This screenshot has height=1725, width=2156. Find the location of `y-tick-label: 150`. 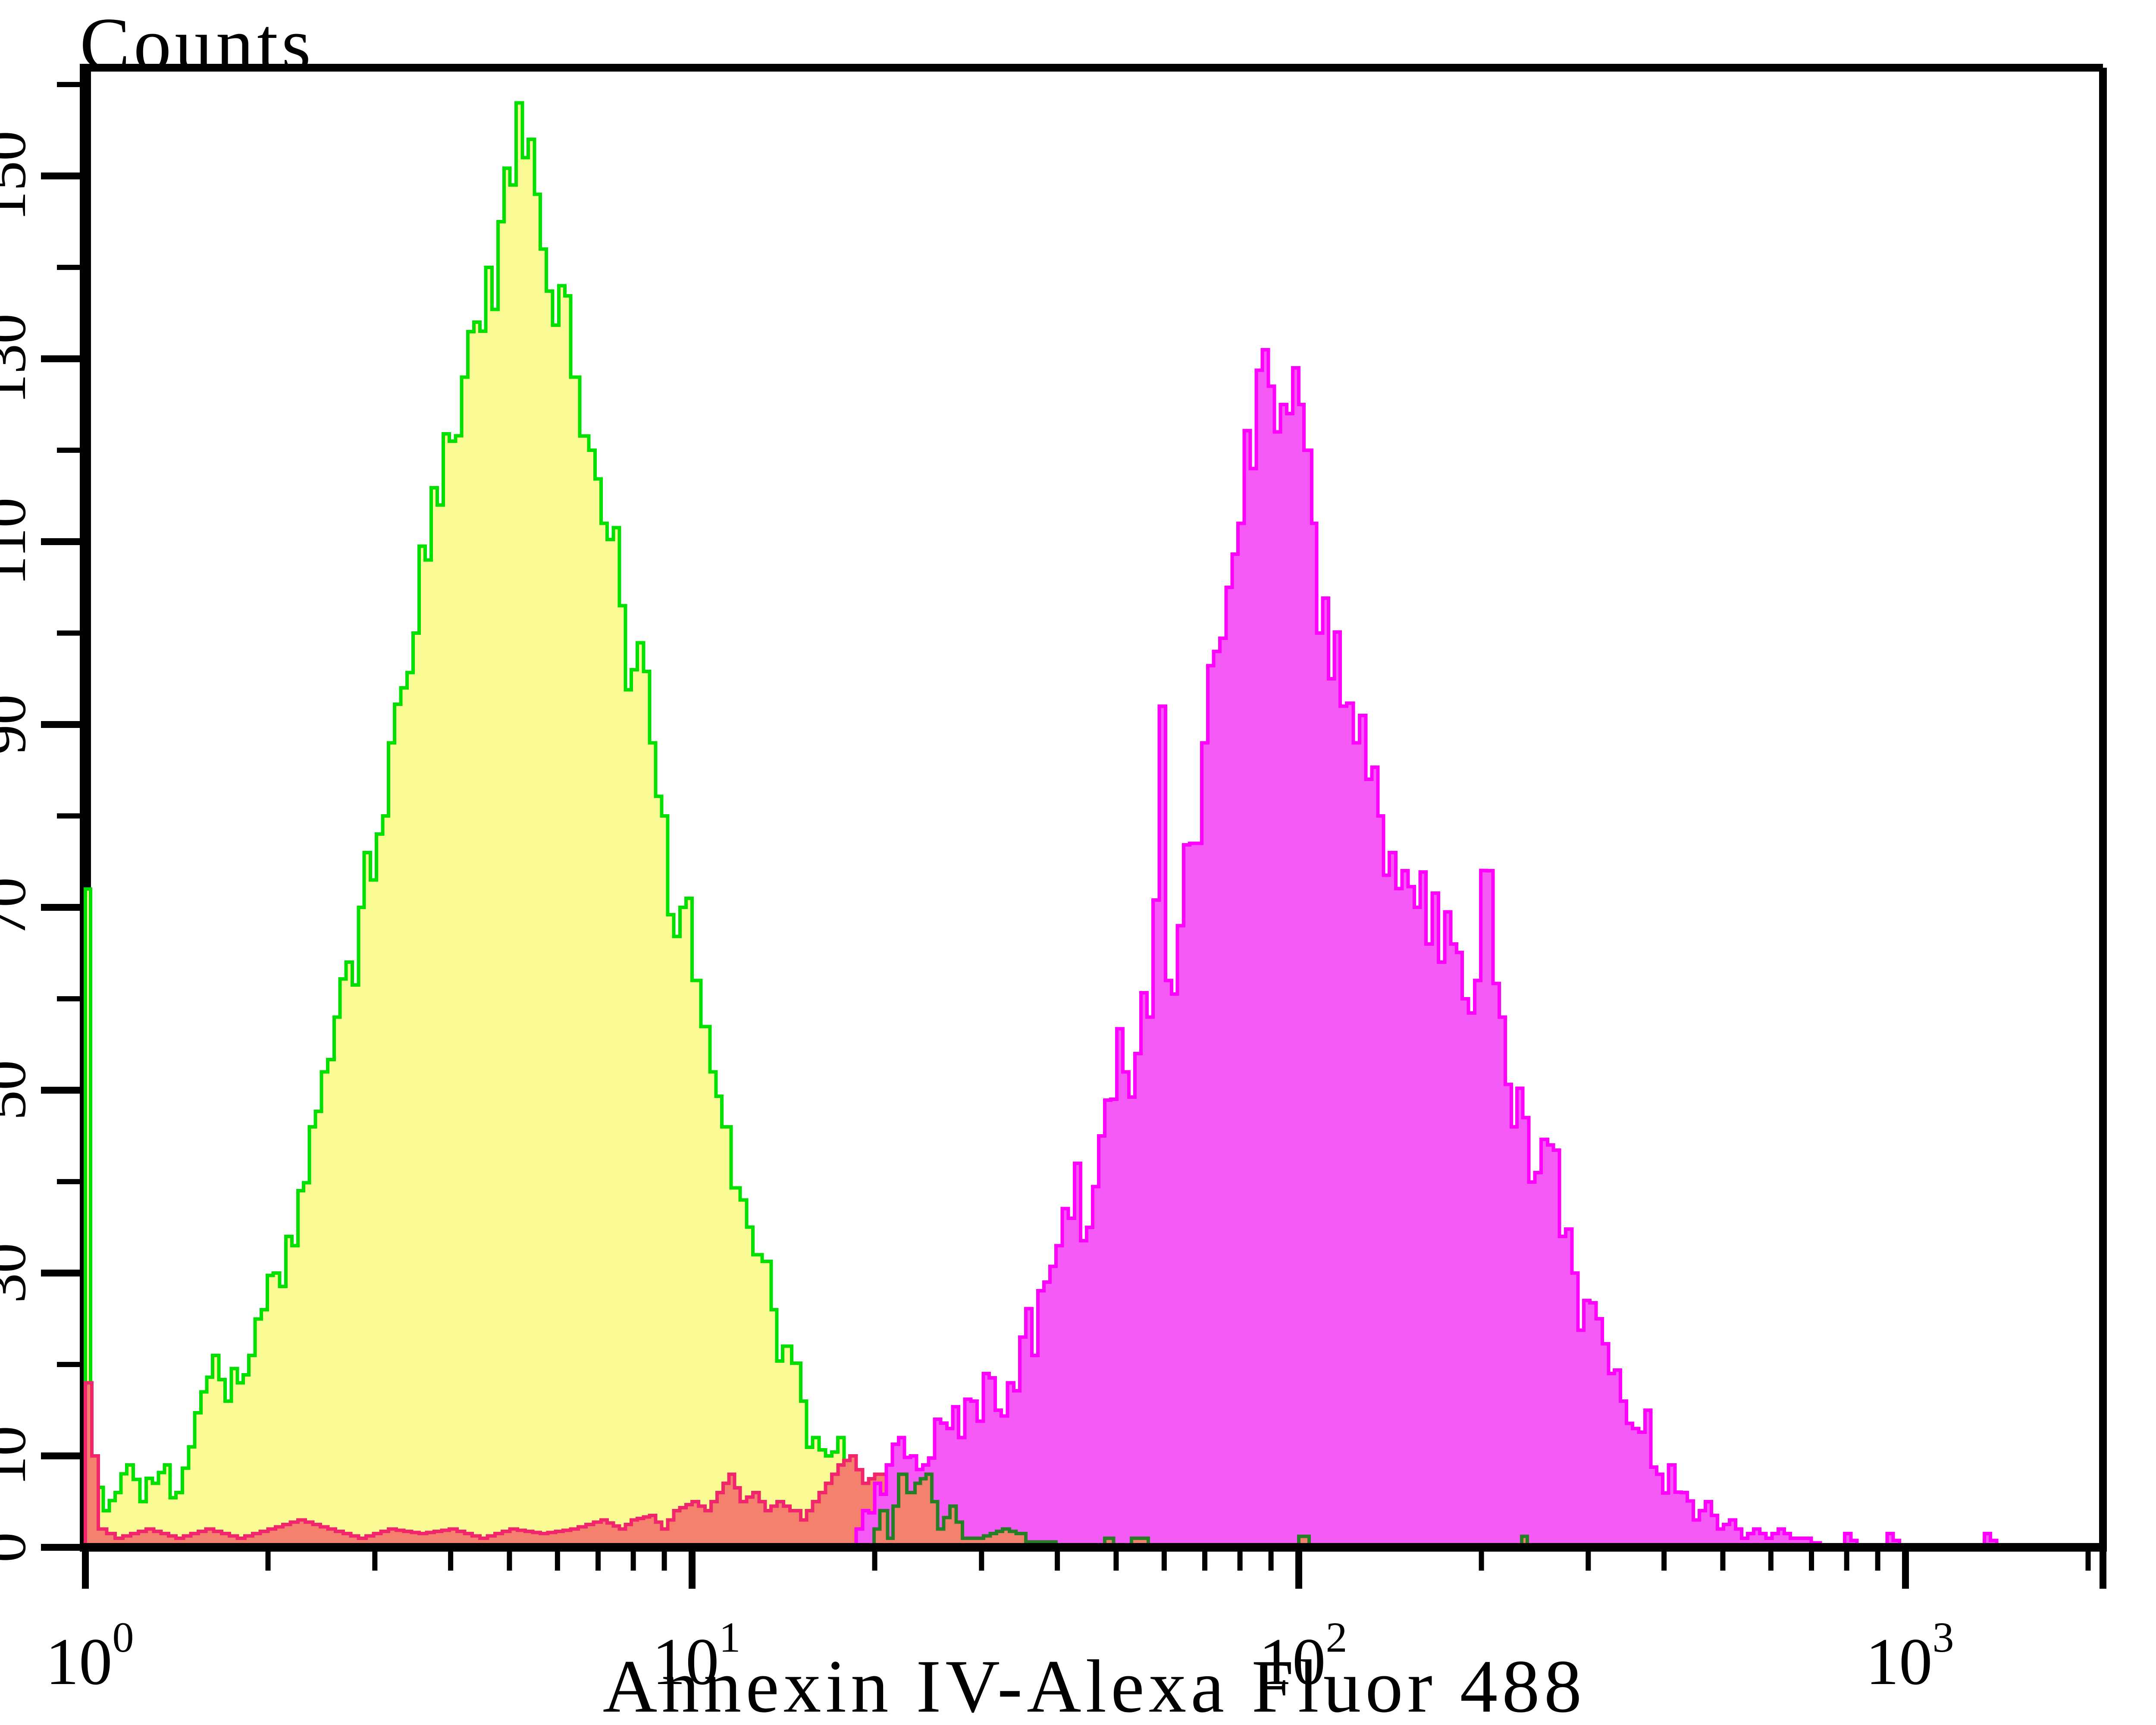

y-tick-label: 150 is located at coordinates (19, 176).